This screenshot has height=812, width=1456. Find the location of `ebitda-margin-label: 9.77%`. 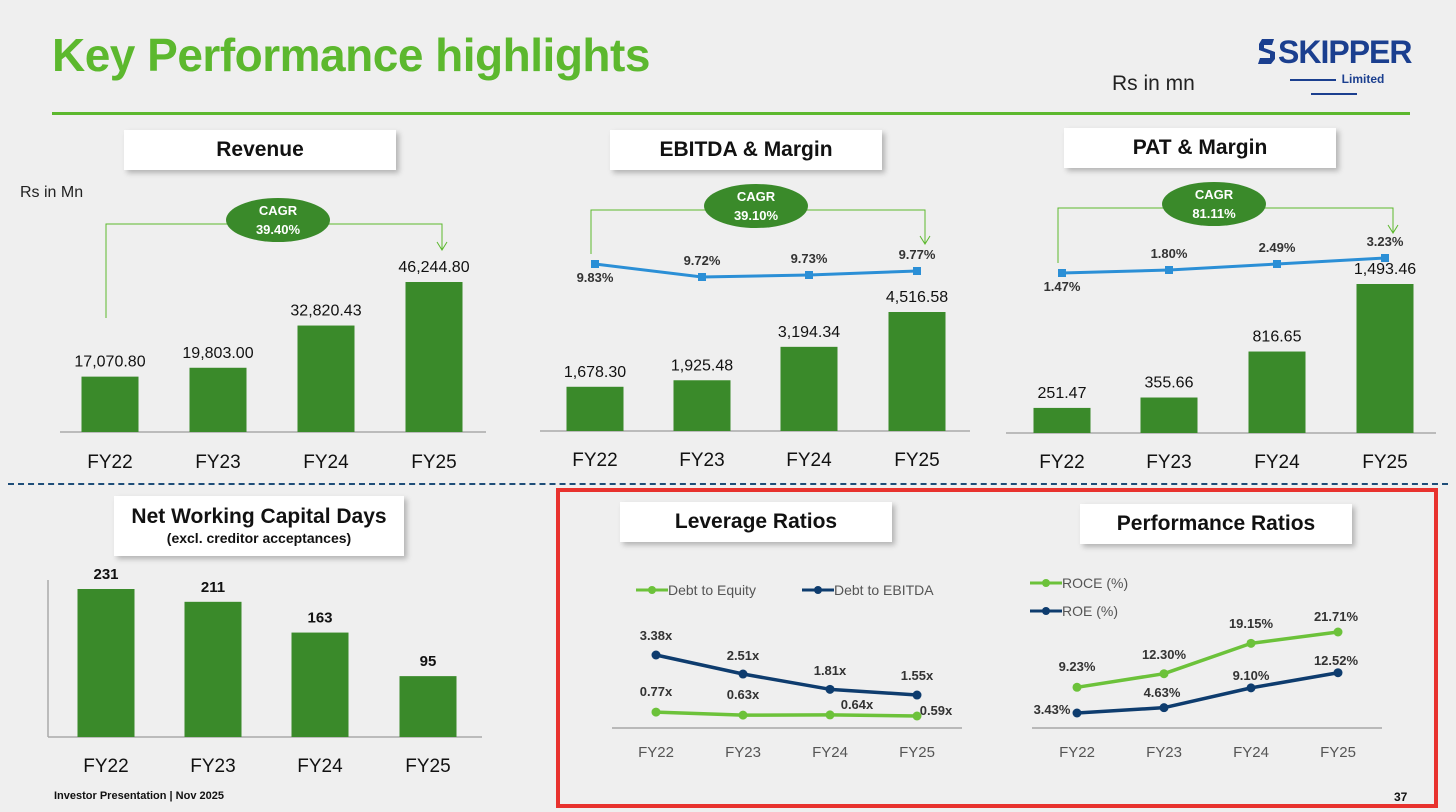

ebitda-margin-label: 9.77% is located at coordinates (917, 254).